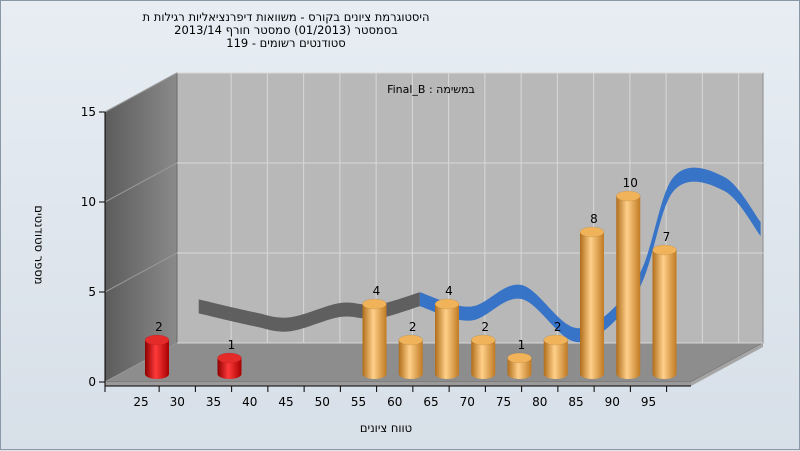  Describe the element at coordinates (575, 402) in the screenshot. I see `x-tick-label: 85` at that location.